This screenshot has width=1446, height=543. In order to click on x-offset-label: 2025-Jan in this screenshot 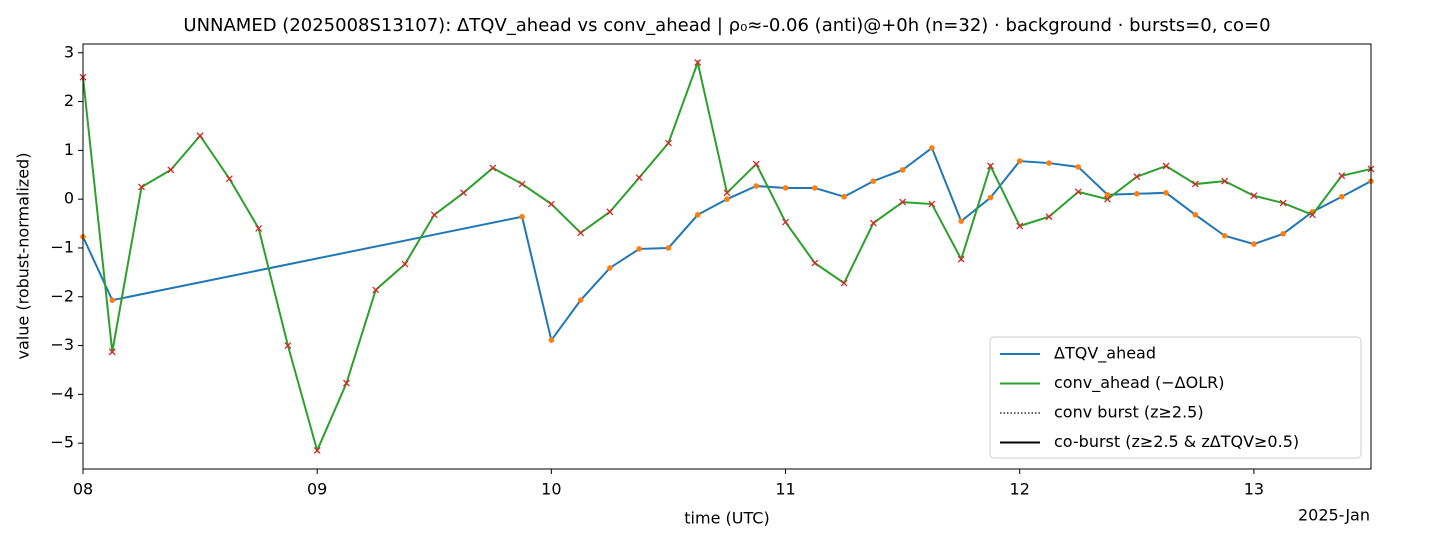, I will do `click(1334, 515)`.